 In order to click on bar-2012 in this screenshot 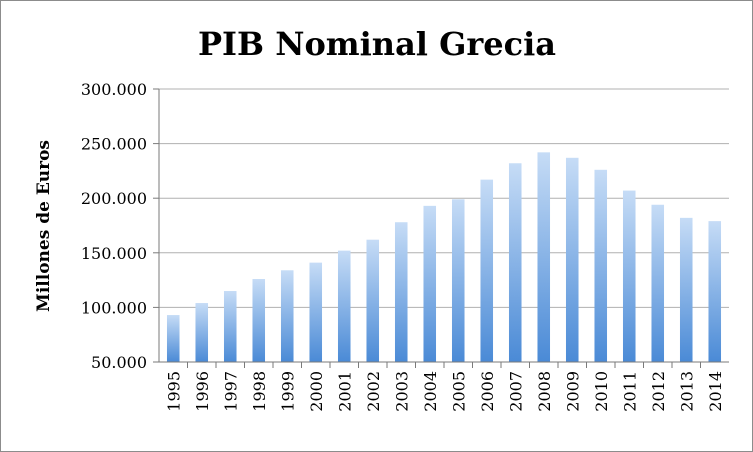, I will do `click(658, 283)`.